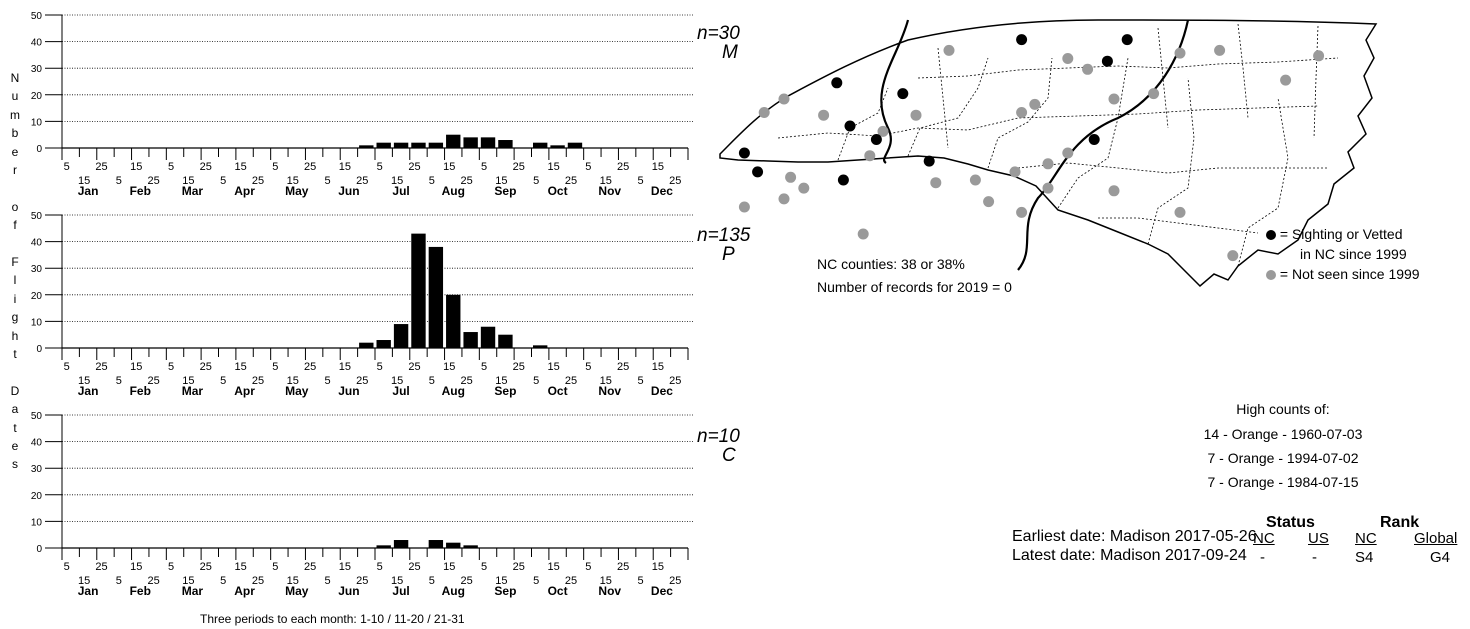 This screenshot has width=1470, height=629. Describe the element at coordinates (1129, 555) in the screenshot. I see `latest-date: Latest date: Madison 2017-09-24` at that location.